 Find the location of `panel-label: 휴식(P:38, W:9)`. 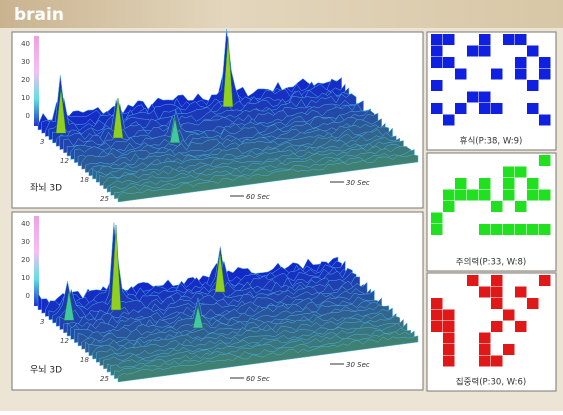

panel-label: 휴식(P:38, W:9) is located at coordinates (491, 142).